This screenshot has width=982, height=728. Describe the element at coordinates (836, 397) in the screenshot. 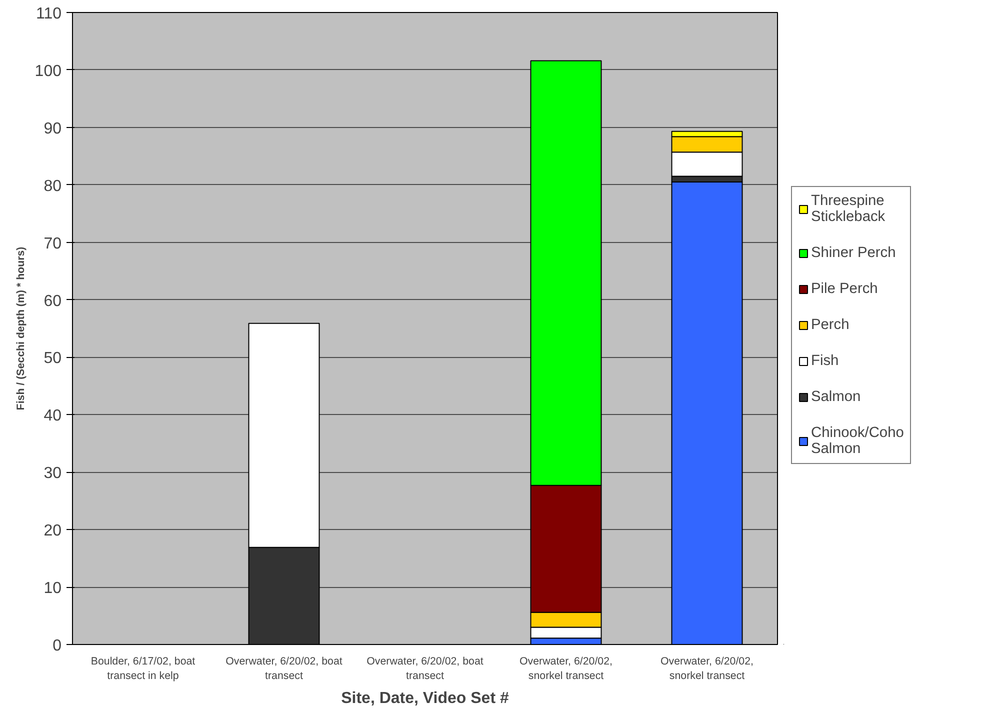

I see `legend-label: Salmon` at that location.